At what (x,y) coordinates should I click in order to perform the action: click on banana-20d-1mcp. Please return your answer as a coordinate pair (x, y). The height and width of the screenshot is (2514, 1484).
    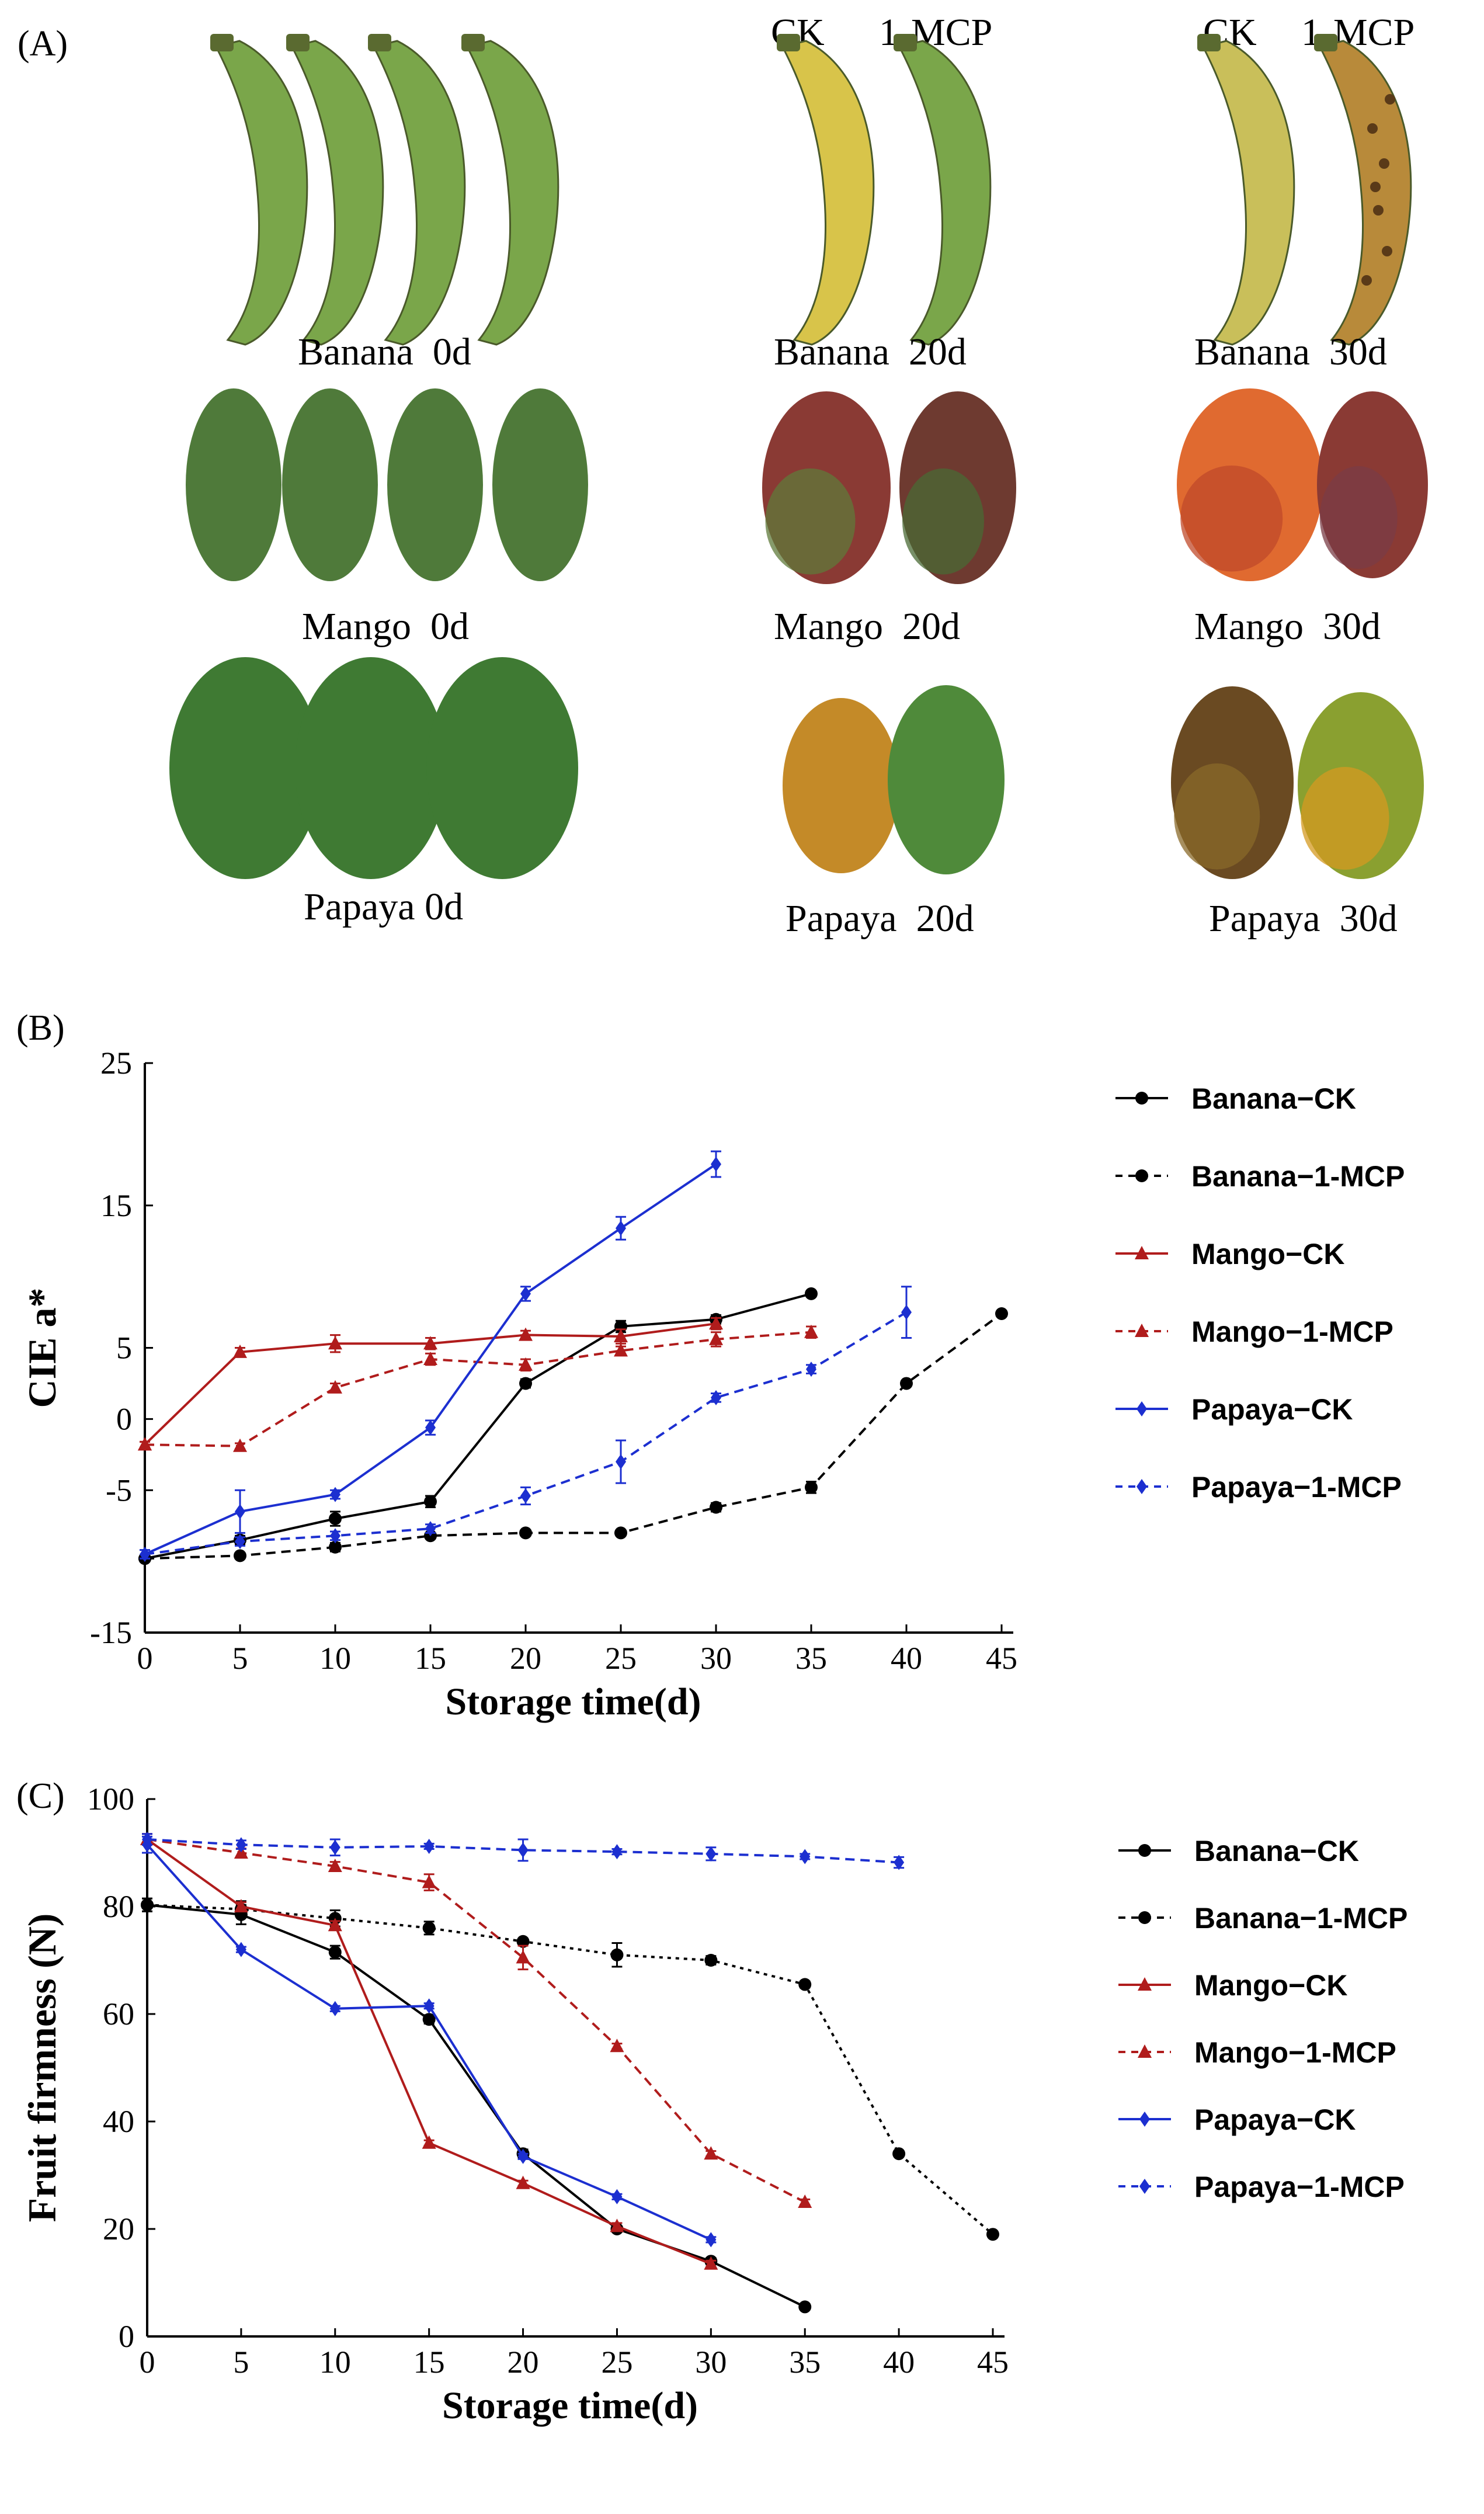
    Looking at the image, I should click on (943, 190).